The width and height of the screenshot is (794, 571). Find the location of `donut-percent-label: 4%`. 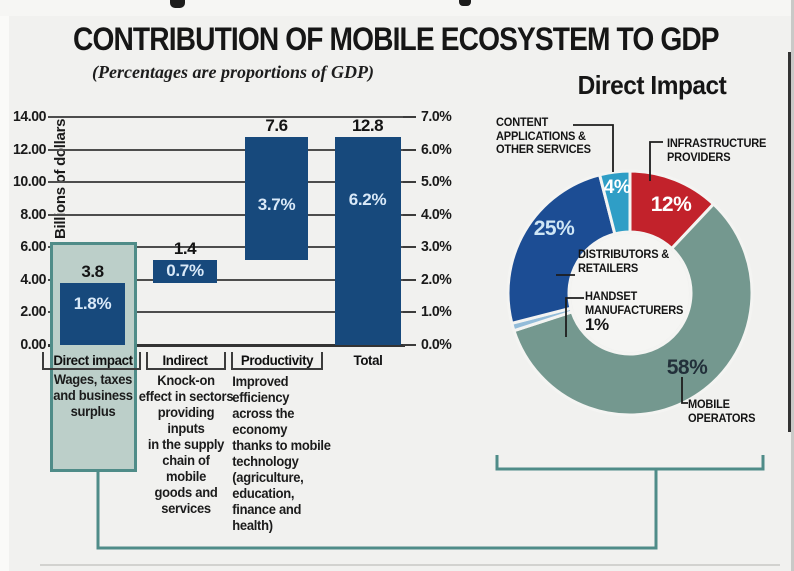

donut-percent-label: 4% is located at coordinates (617, 187).